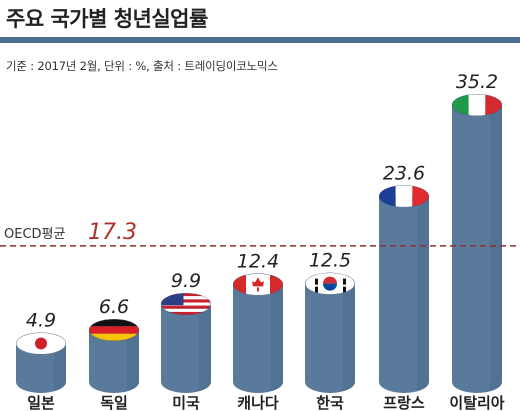 This screenshot has height=411, width=520. Describe the element at coordinates (330, 402) in the screenshot. I see `category-label: 한국` at that location.